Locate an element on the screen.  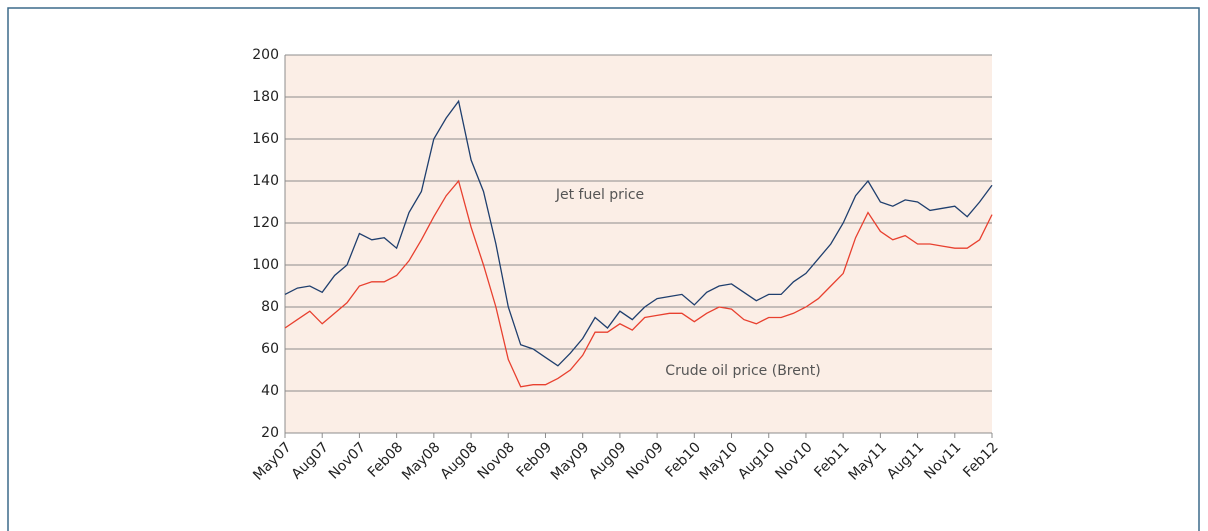
x-tick-label: Nov08 is located at coordinates (496, 460).